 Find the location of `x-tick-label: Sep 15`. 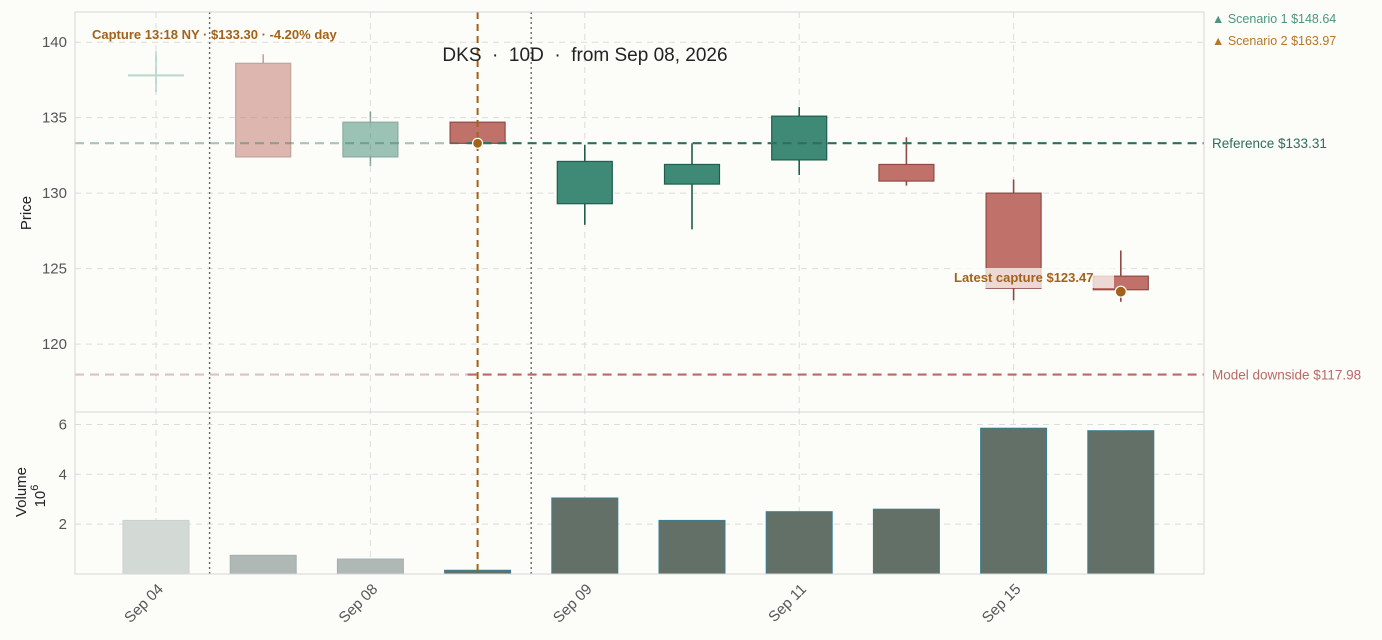

x-tick-label: Sep 15 is located at coordinates (1002, 604).